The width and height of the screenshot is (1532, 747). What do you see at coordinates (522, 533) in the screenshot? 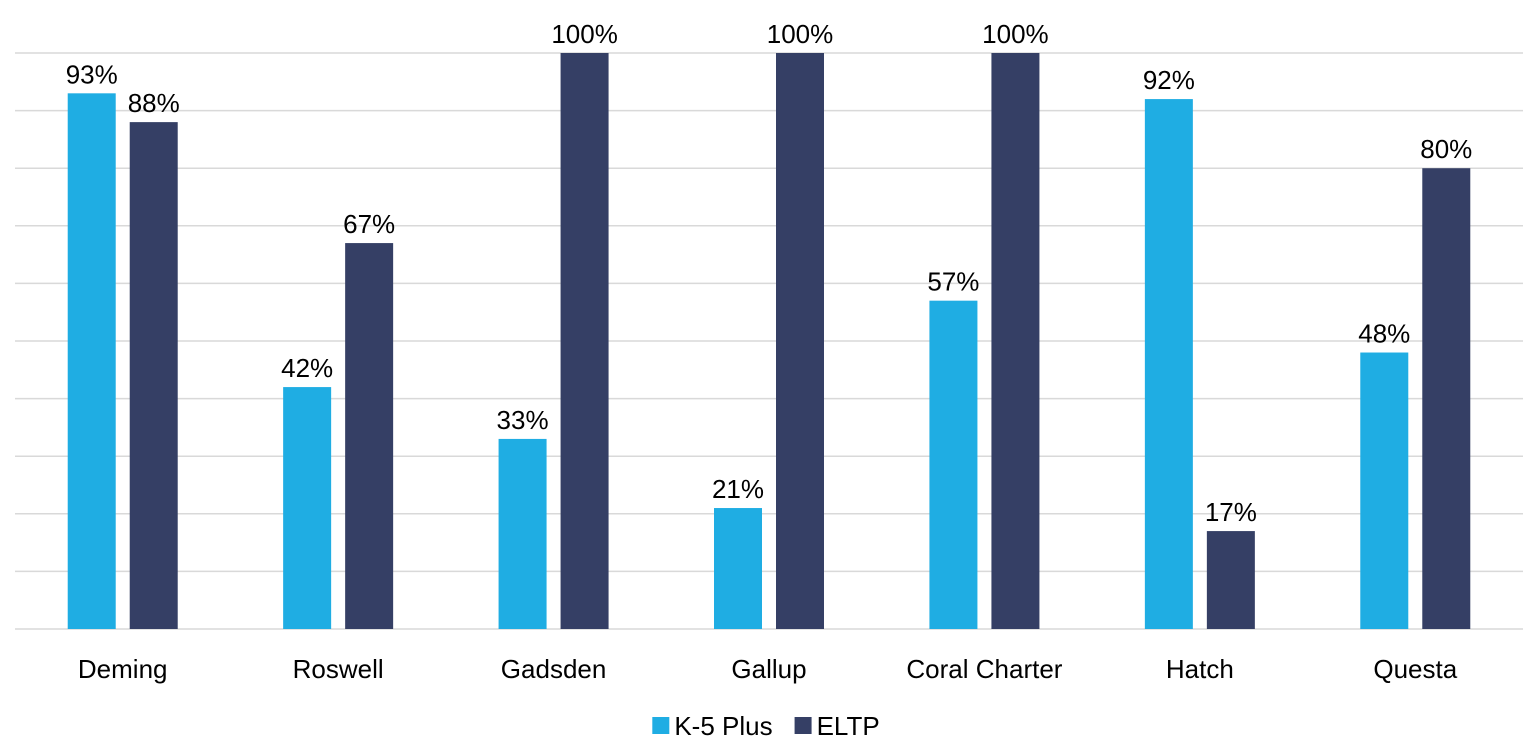
I see `bar-k-5-plus-gadsden` at bounding box center [522, 533].